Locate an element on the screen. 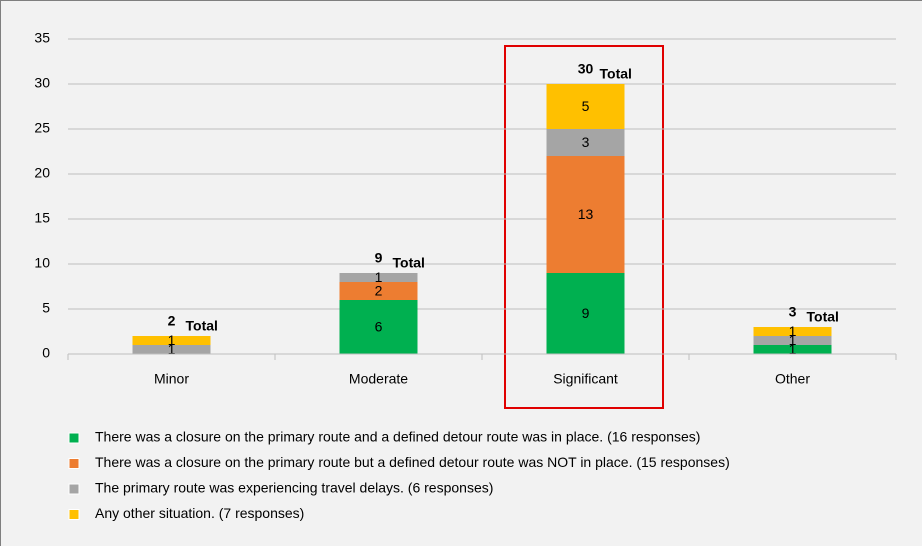 Image resolution: width=922 pixels, height=551 pixels. total-value: 9 is located at coordinates (379, 258).